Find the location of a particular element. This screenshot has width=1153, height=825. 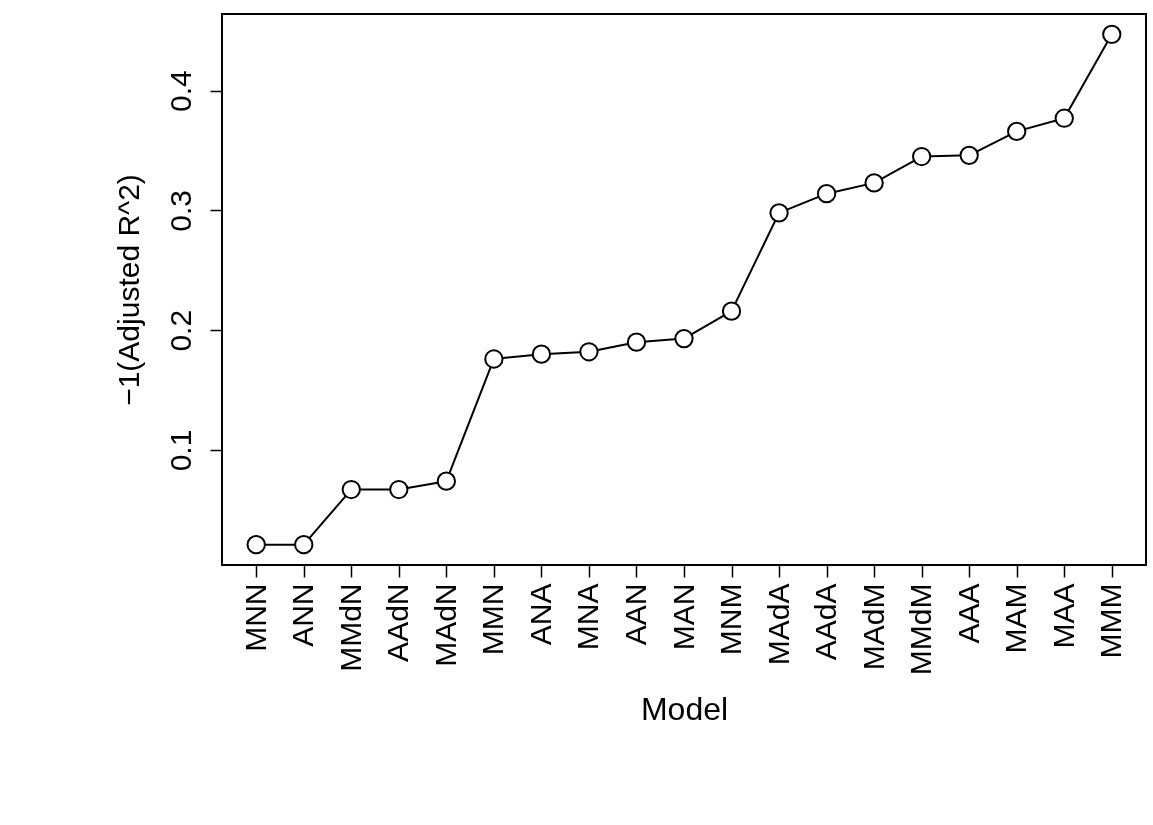

x-tick-label: MMM is located at coordinates (1111, 621).